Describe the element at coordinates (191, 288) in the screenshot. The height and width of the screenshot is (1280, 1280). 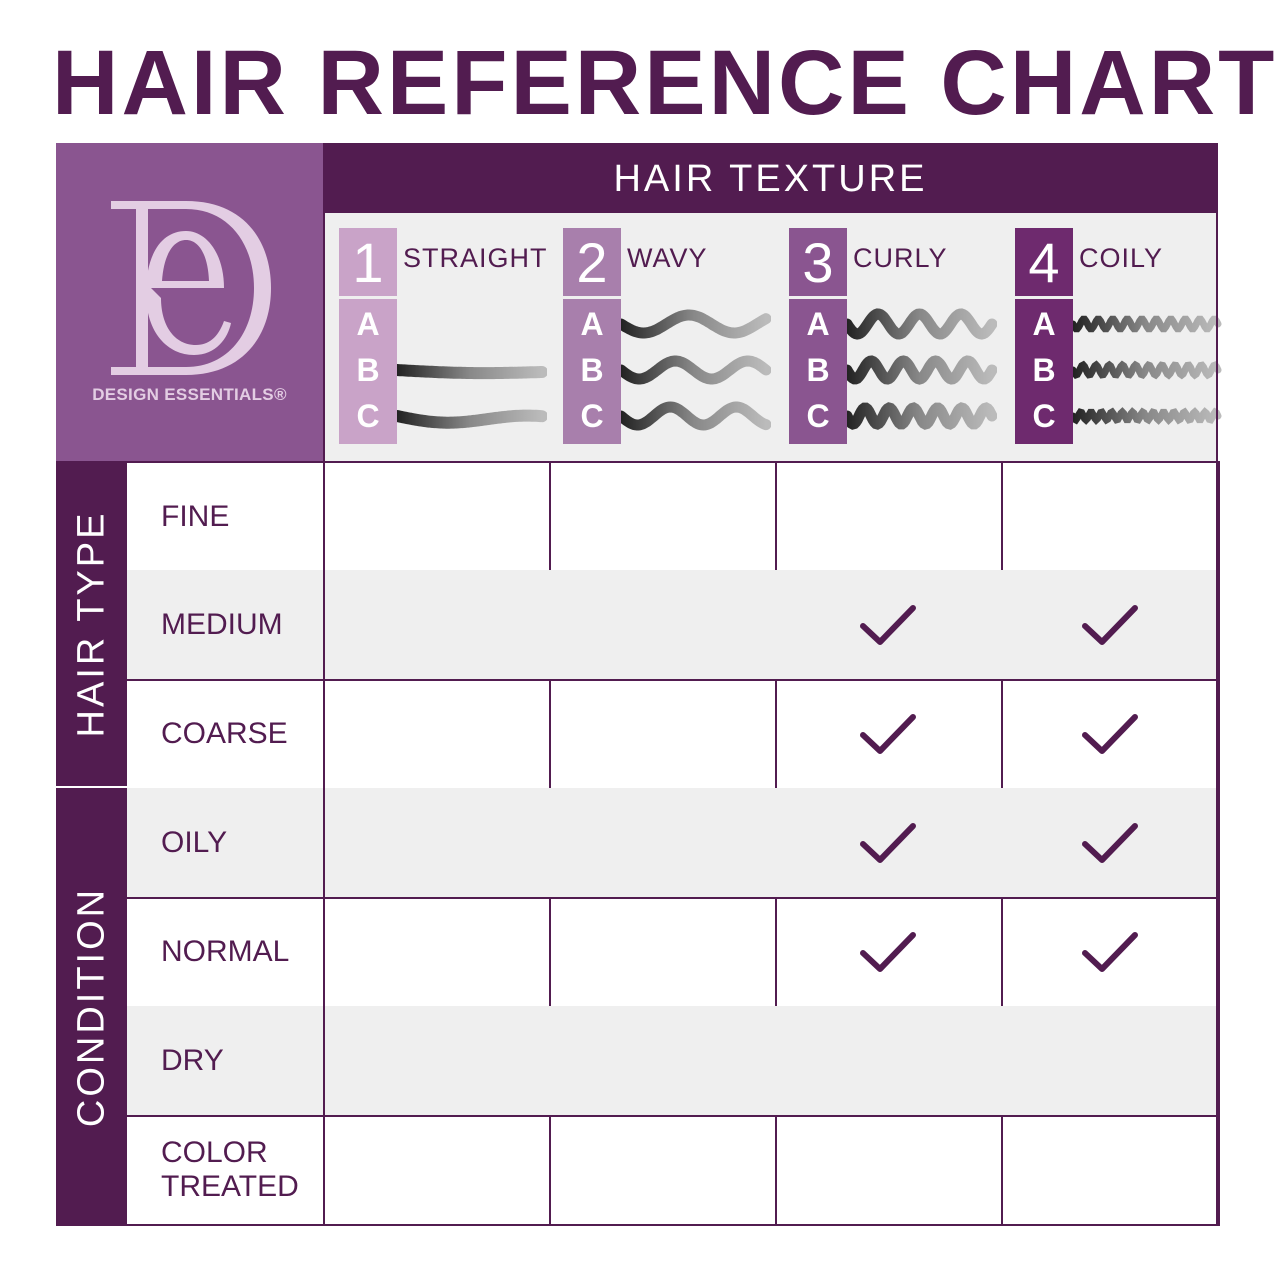
I see `design-essentials-logo` at that location.